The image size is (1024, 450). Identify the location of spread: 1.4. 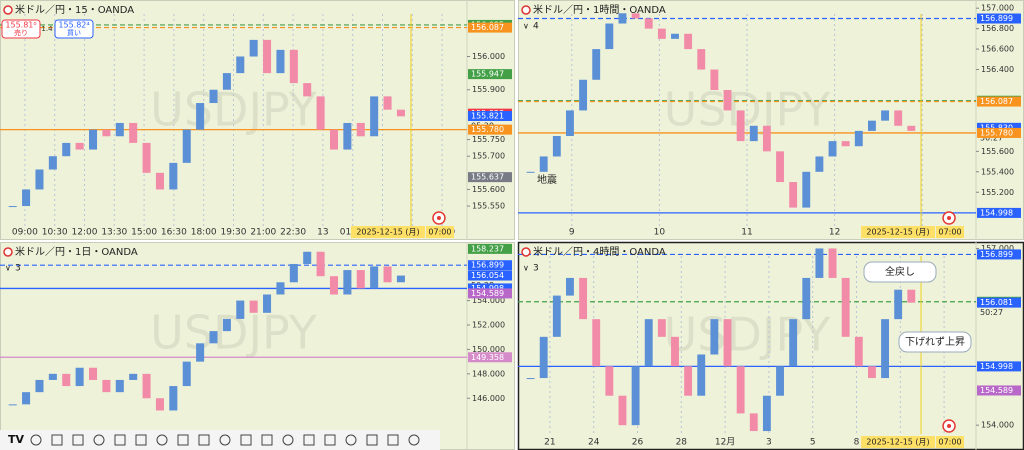
(47, 29).